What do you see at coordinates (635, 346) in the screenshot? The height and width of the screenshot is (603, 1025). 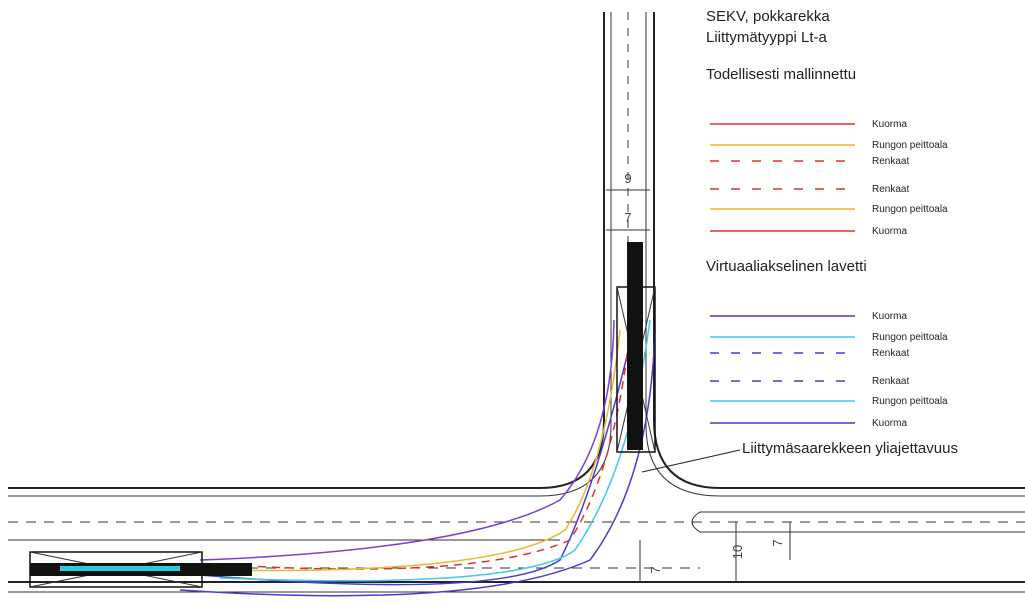 I see `vehicle` at bounding box center [635, 346].